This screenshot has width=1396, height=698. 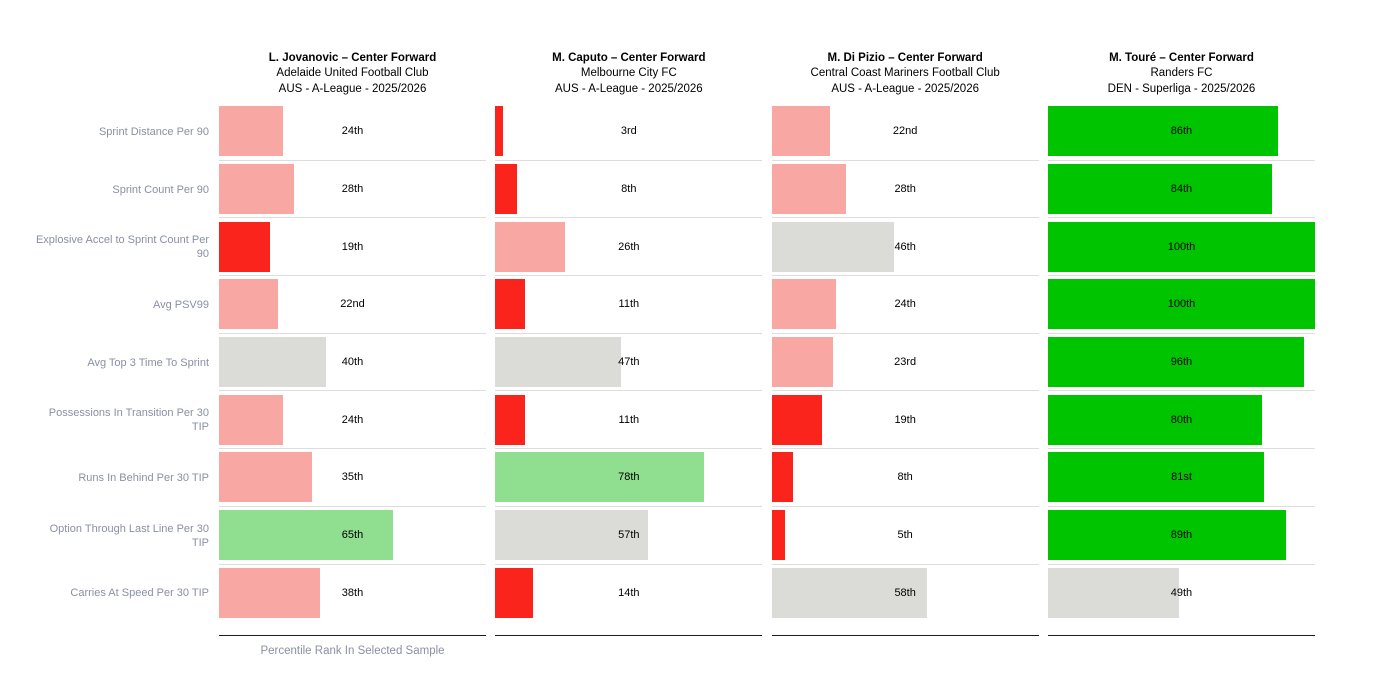 I want to click on percentile-value: 5th, so click(x=905, y=535).